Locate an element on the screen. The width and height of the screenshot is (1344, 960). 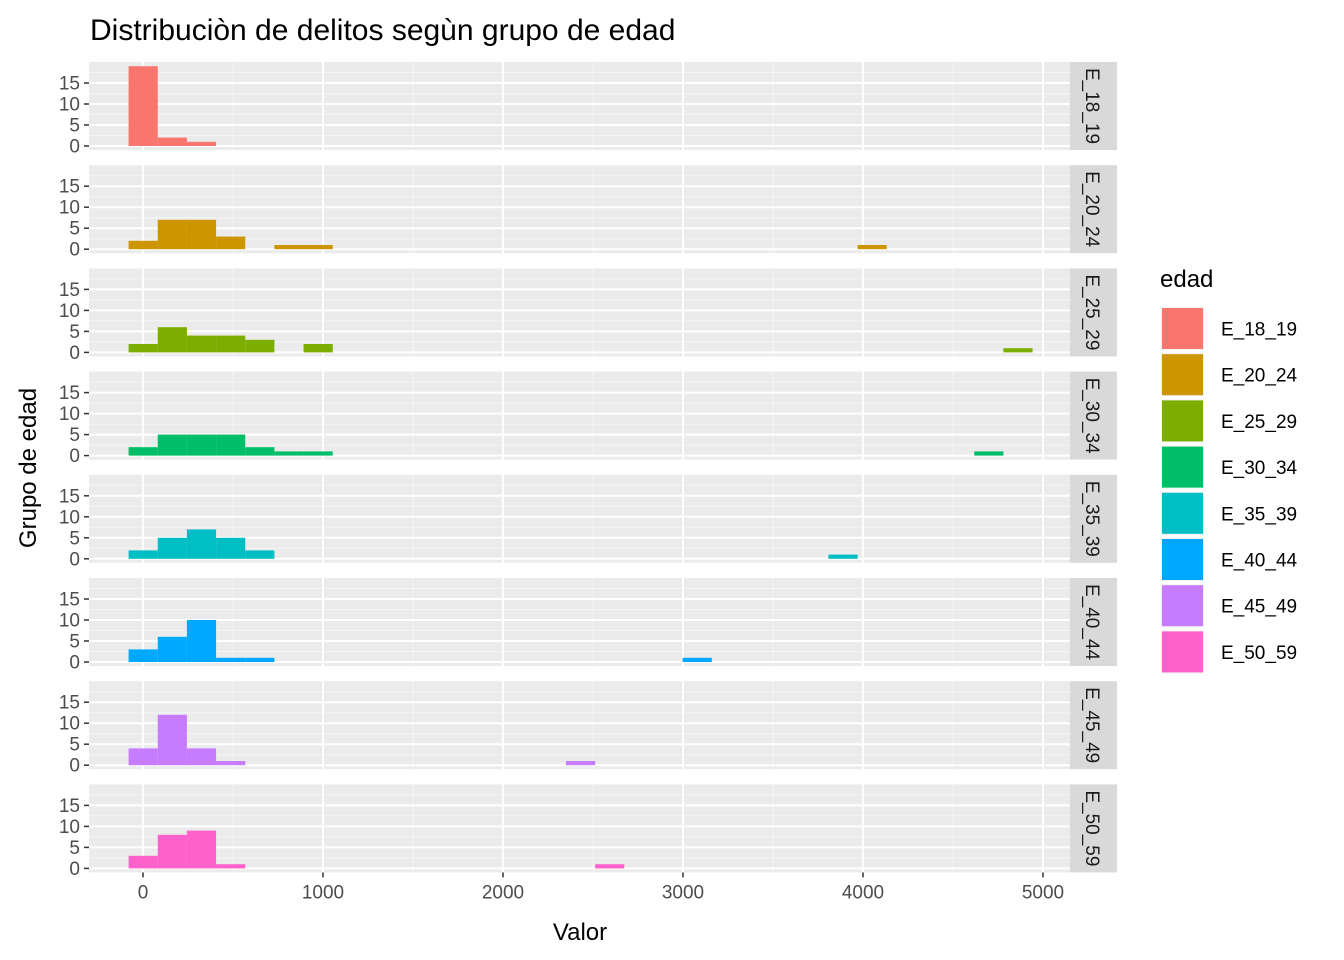
legend-label: E_35_39 is located at coordinates (1259, 514).